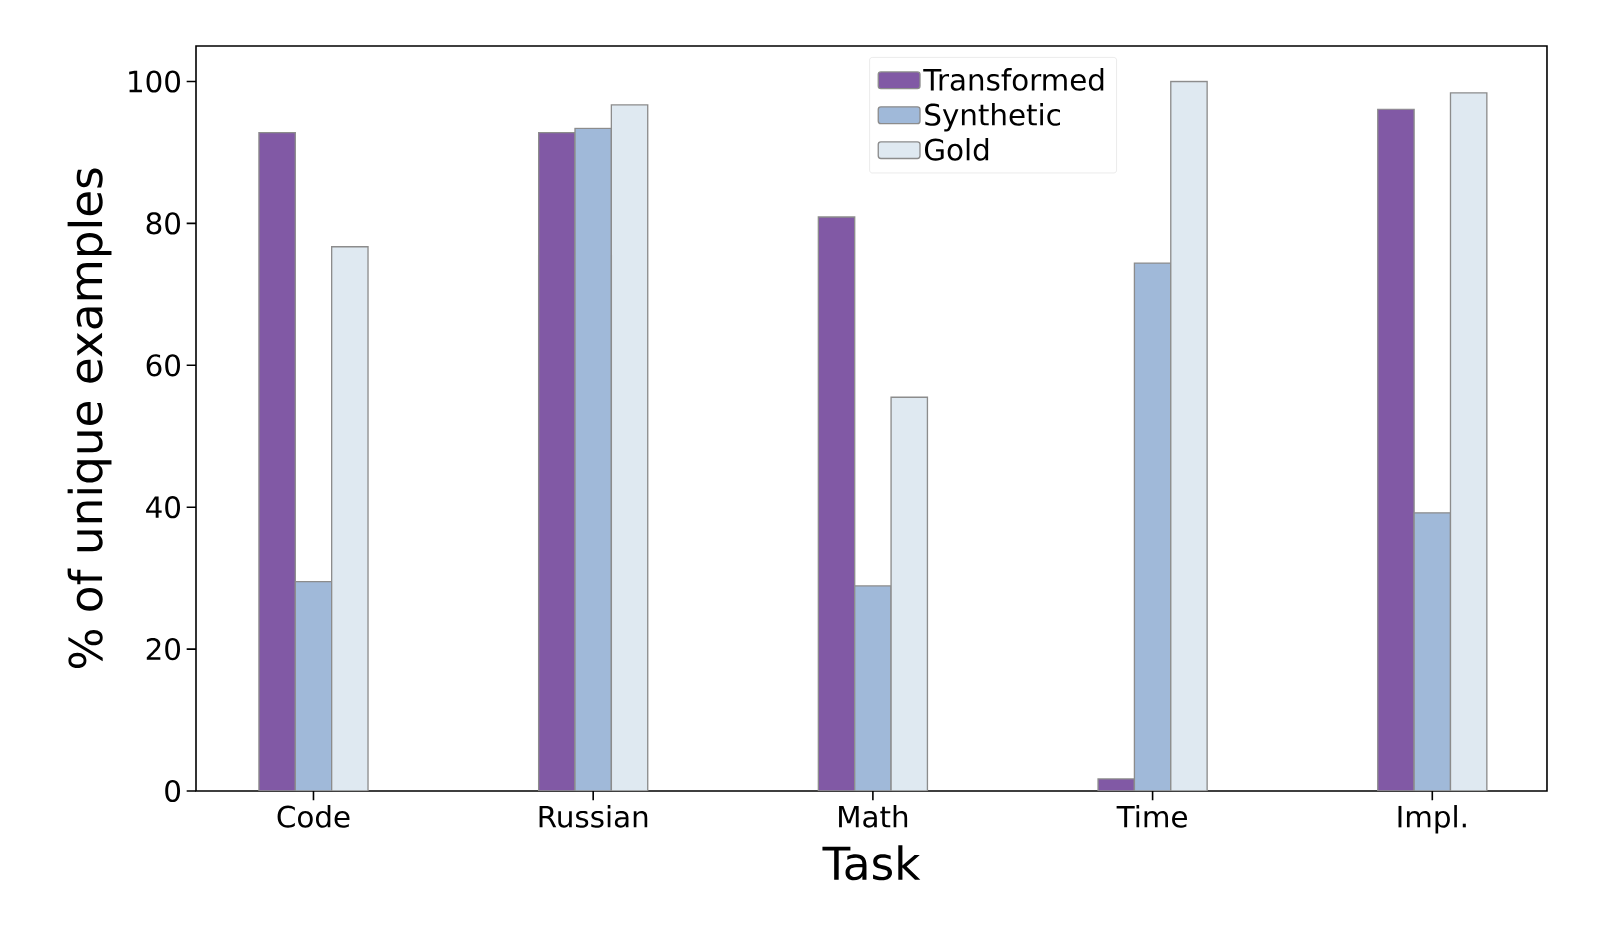  Describe the element at coordinates (172, 791) in the screenshot. I see `y-tick-label: 0` at that location.